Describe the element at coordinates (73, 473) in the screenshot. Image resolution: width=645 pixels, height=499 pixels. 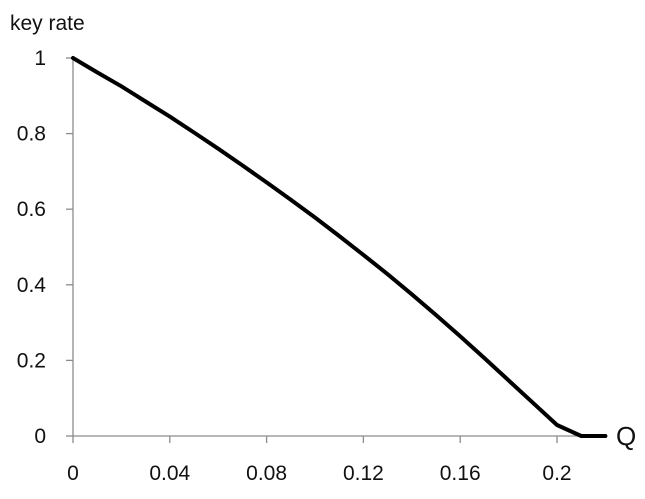
I see `x-tick-label: 0` at that location.